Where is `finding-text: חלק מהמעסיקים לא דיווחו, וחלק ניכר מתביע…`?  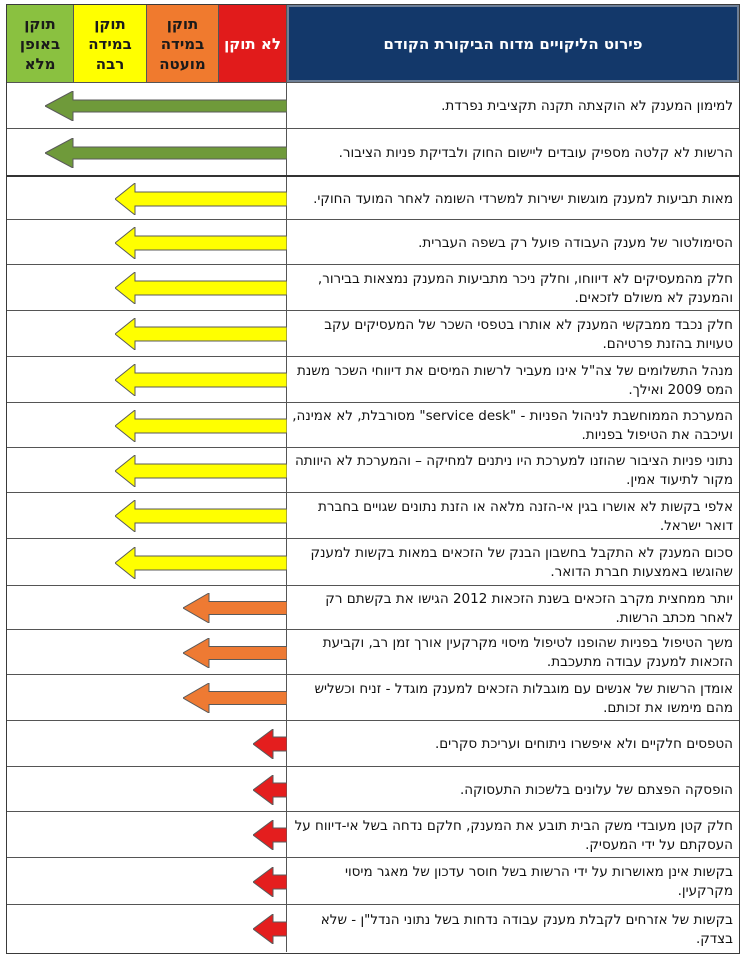
finding-text: חלק מהמעסיקים לא דיווחו, וחלק ניכר מתביע… is located at coordinates (525, 288).